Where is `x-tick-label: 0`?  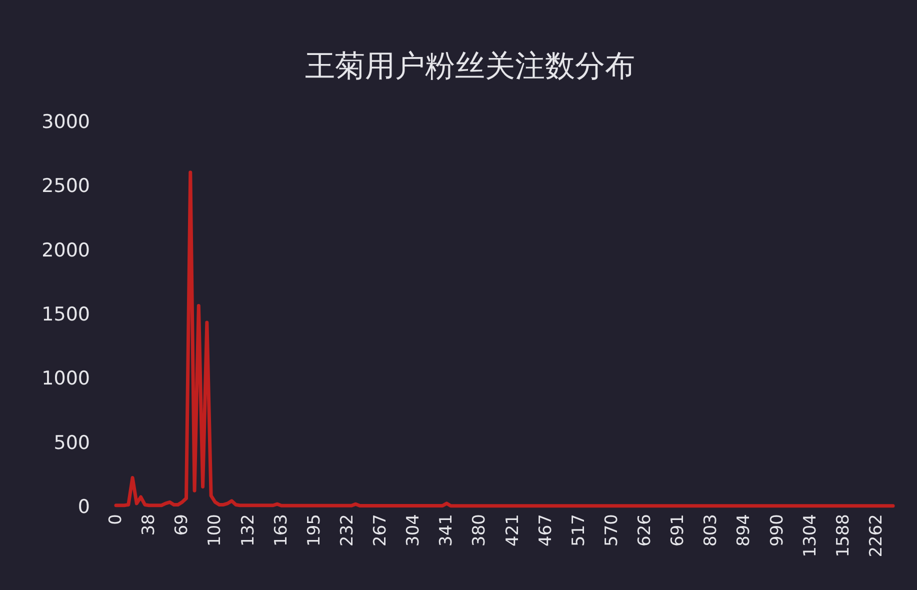
x-tick-label: 0 is located at coordinates (116, 519).